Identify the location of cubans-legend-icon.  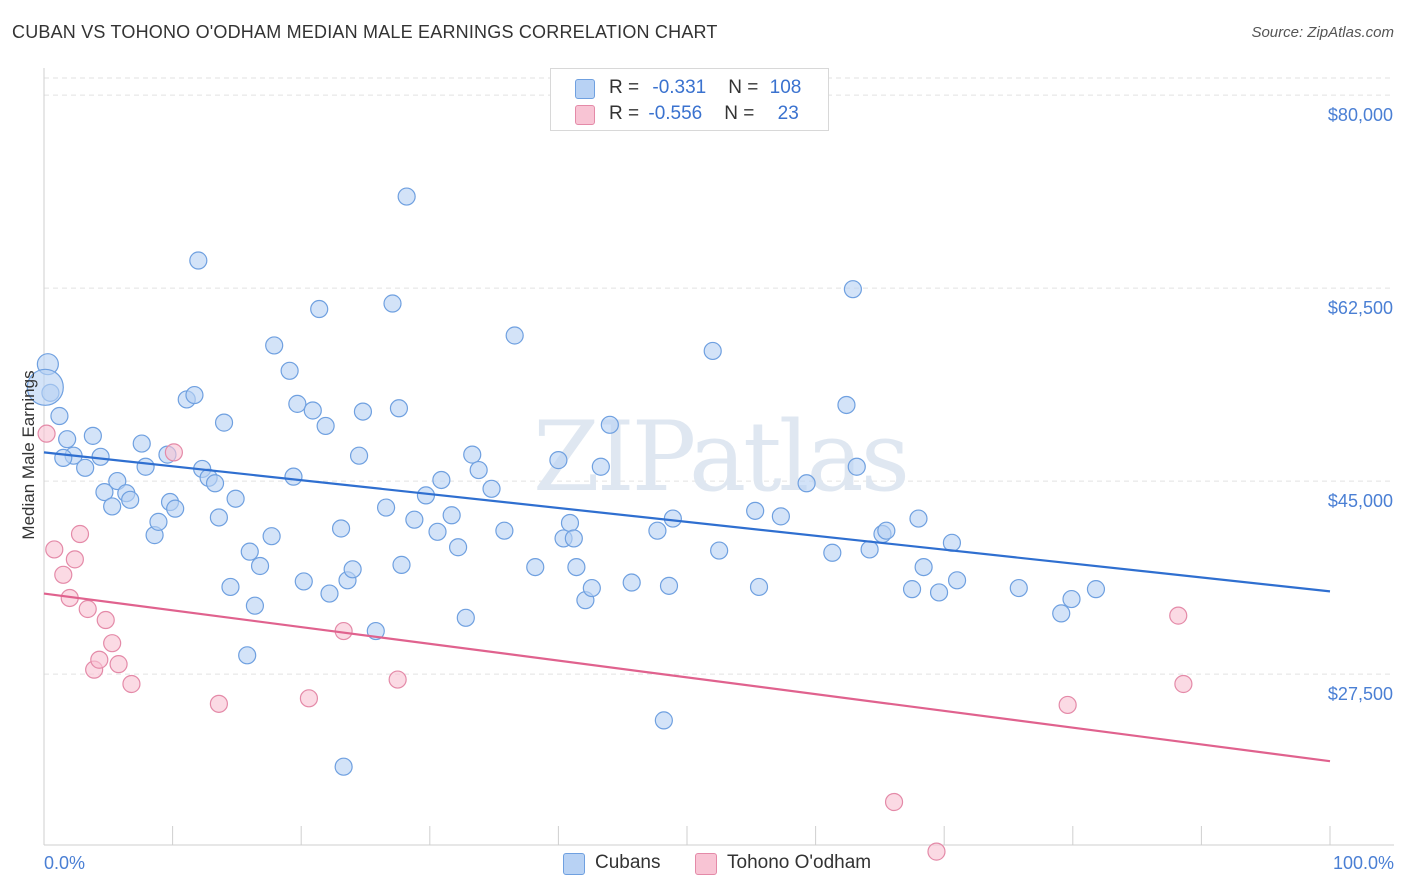
(574, 864).